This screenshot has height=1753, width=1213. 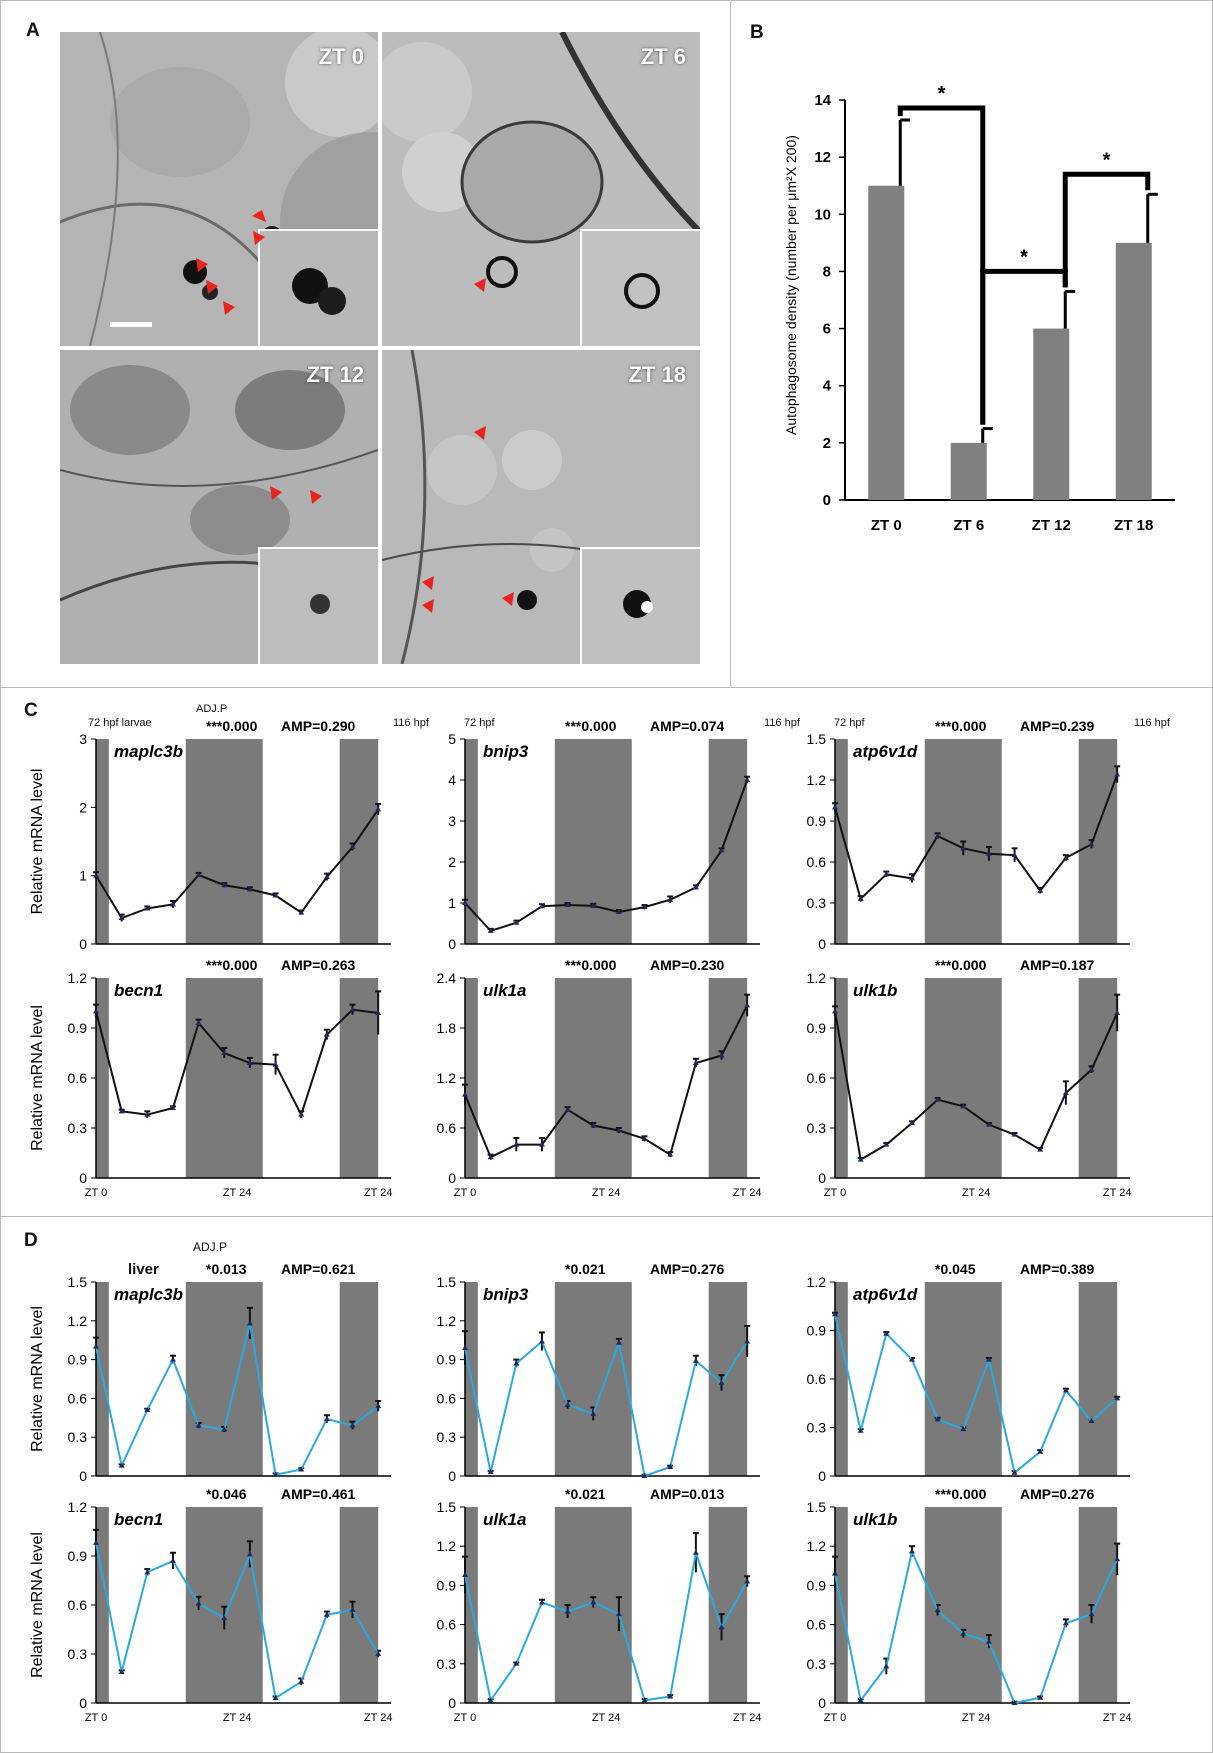 What do you see at coordinates (506, 1294) in the screenshot?
I see `gene-label: bnip3` at bounding box center [506, 1294].